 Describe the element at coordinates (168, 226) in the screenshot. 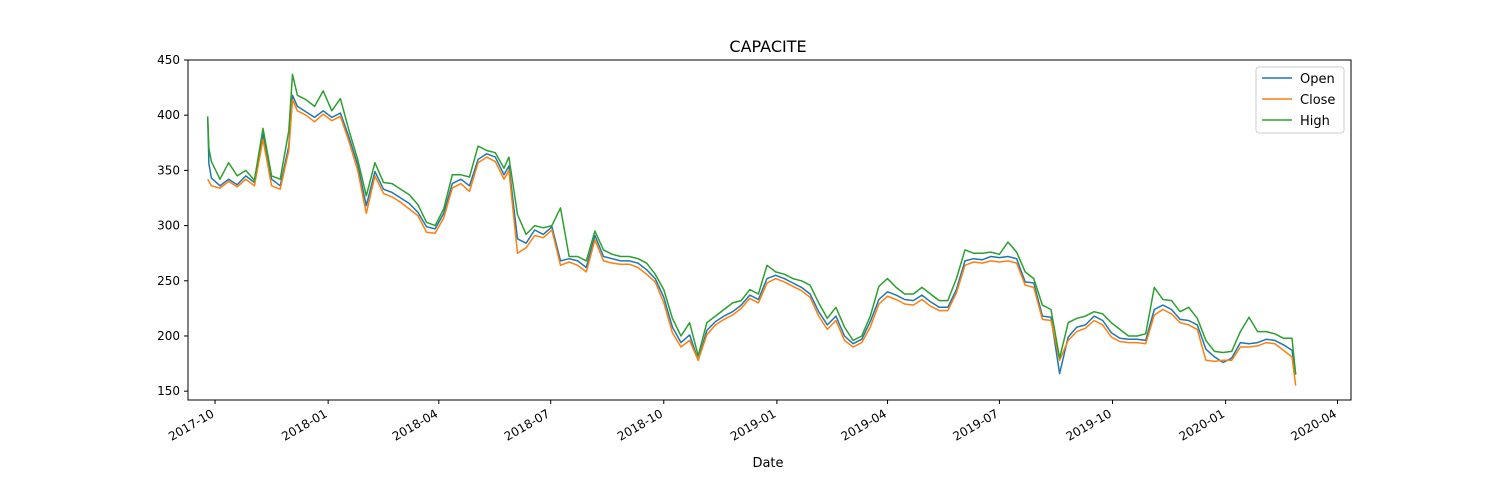

I see `y-tick-label: 300` at that location.